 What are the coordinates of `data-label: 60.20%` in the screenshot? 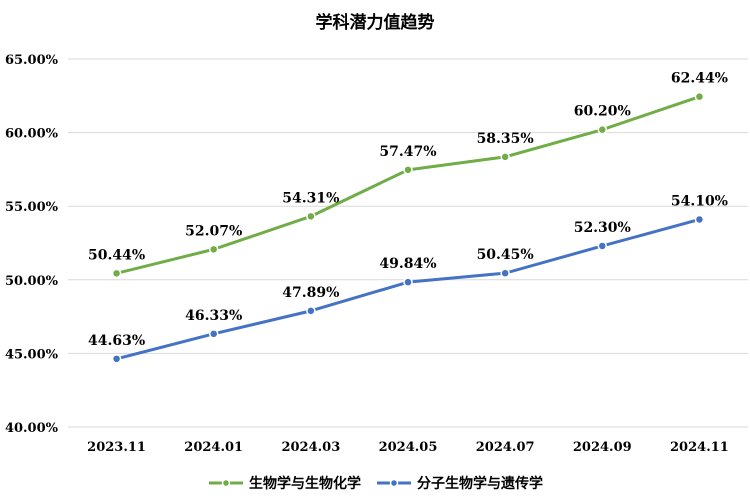 It's located at (602, 112).